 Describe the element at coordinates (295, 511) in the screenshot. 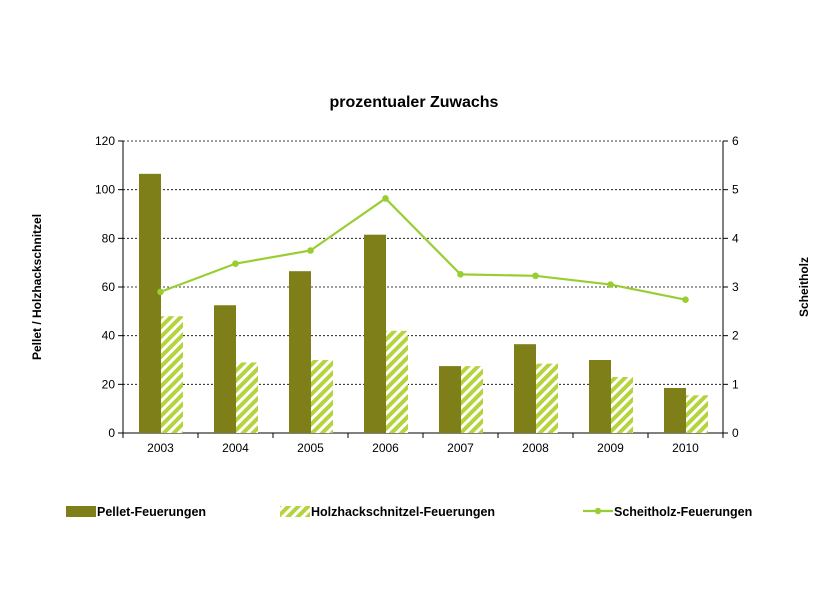

I see `legend-swatch-holzhackschnitzel` at that location.